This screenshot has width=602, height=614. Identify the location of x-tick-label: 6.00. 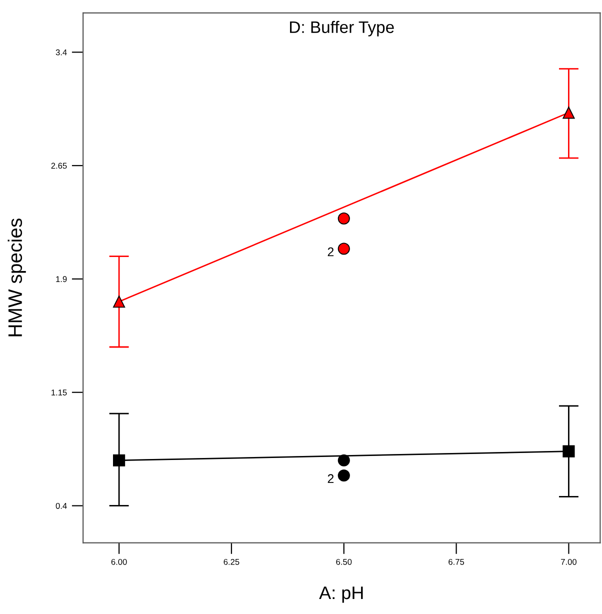
(119, 561).